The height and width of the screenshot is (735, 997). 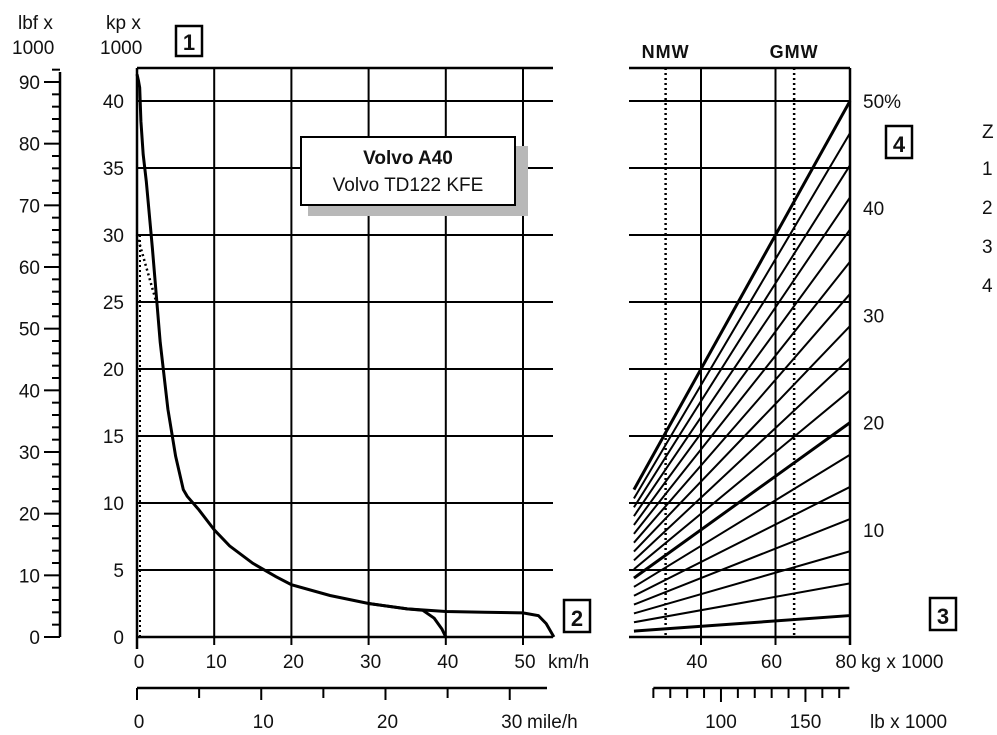 I want to click on y-tick-label-lbf: 90, so click(x=29, y=83).